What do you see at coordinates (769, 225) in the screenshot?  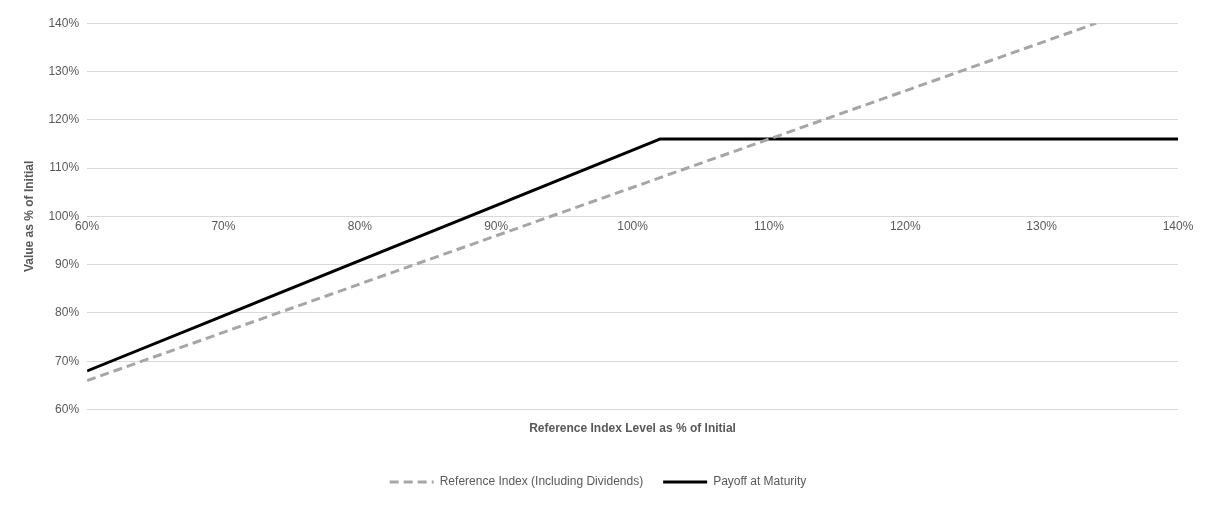 I see `x-tick-label: 110%` at bounding box center [769, 225].